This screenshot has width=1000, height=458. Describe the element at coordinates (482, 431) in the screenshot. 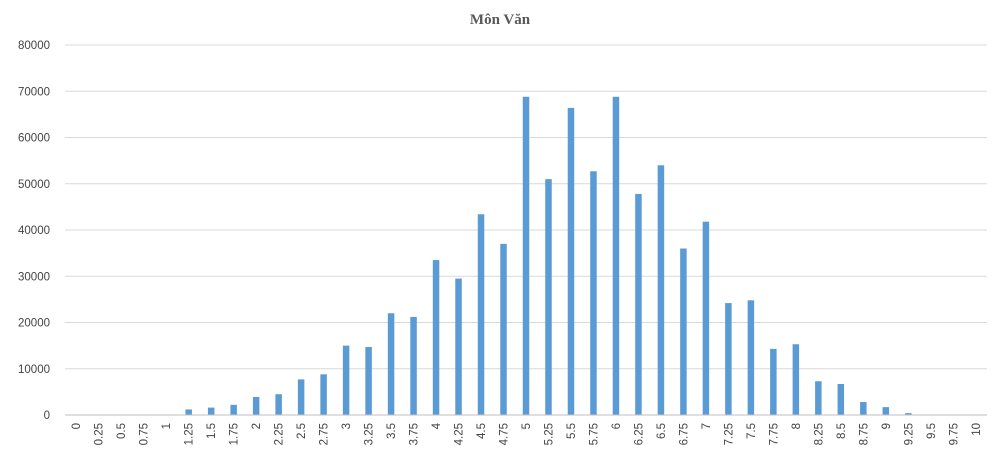

I see `x-tick-label: 4.5` at that location.